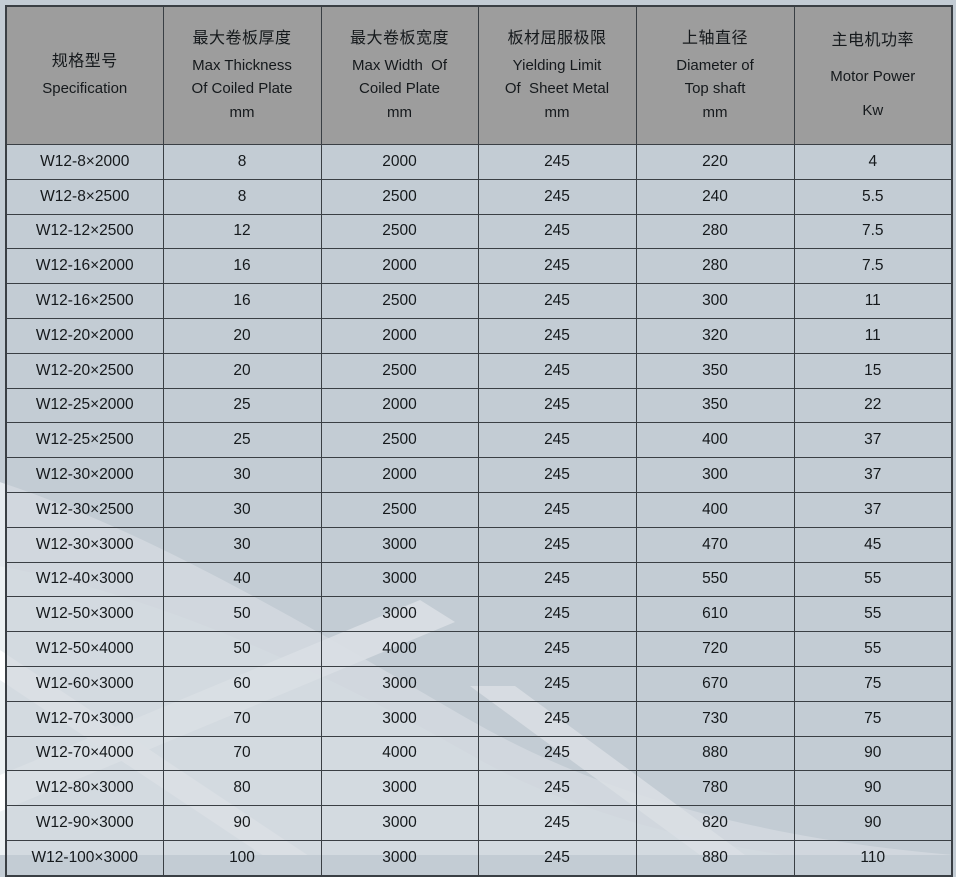  What do you see at coordinates (84, 509) in the screenshot?
I see `cell-specification: W12-30×2500` at bounding box center [84, 509].